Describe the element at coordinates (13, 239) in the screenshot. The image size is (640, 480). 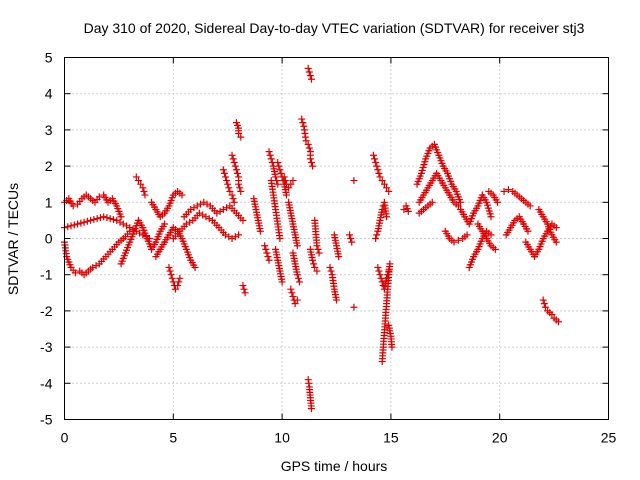
I see `y-axis-label: SDTVAR / TECUs` at that location.